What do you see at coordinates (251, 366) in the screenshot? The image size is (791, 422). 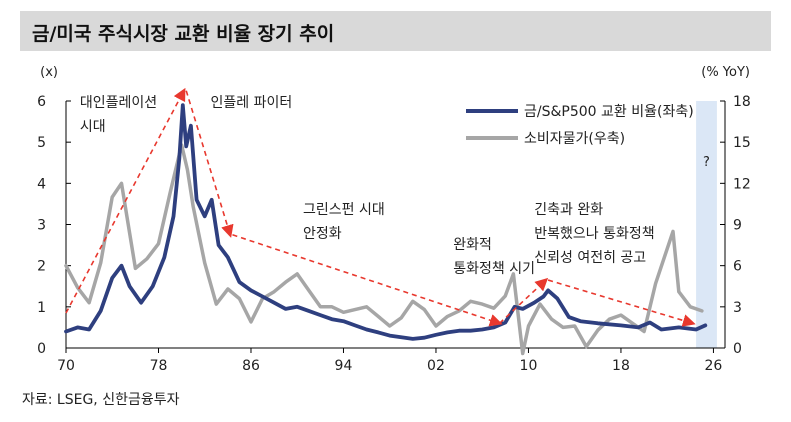 I see `x-tick-label: 86` at bounding box center [251, 366].